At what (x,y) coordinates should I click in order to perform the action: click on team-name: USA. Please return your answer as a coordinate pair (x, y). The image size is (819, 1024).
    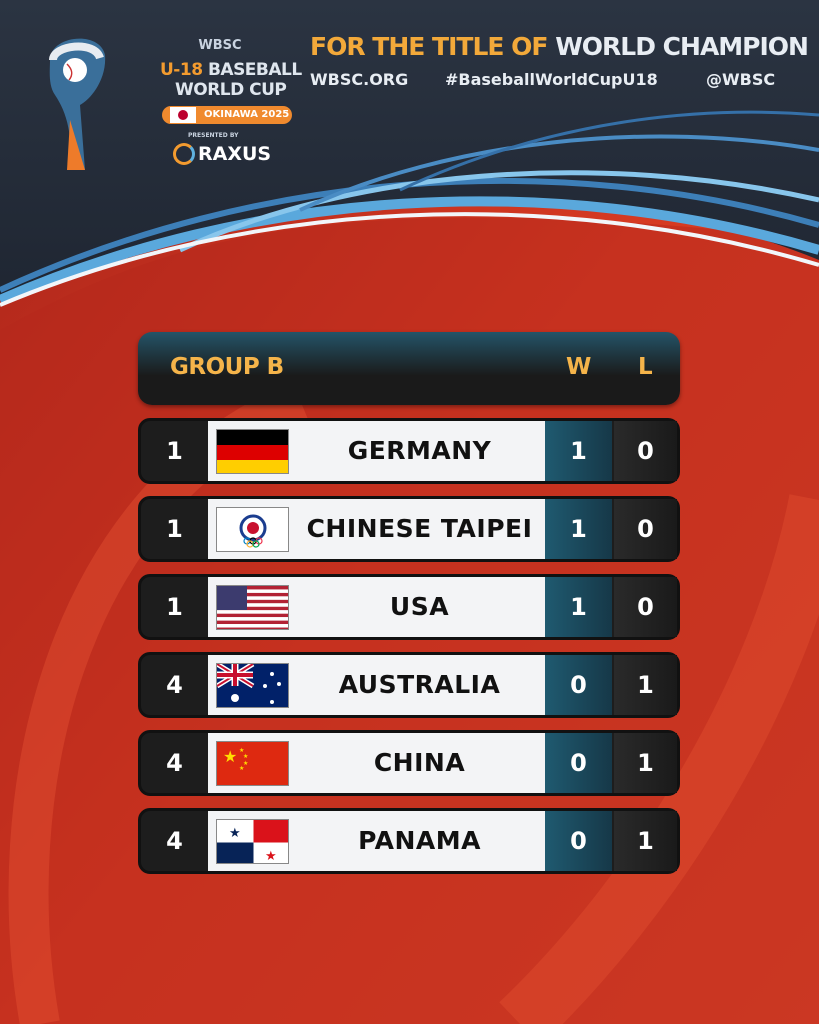
    Looking at the image, I should click on (419, 606).